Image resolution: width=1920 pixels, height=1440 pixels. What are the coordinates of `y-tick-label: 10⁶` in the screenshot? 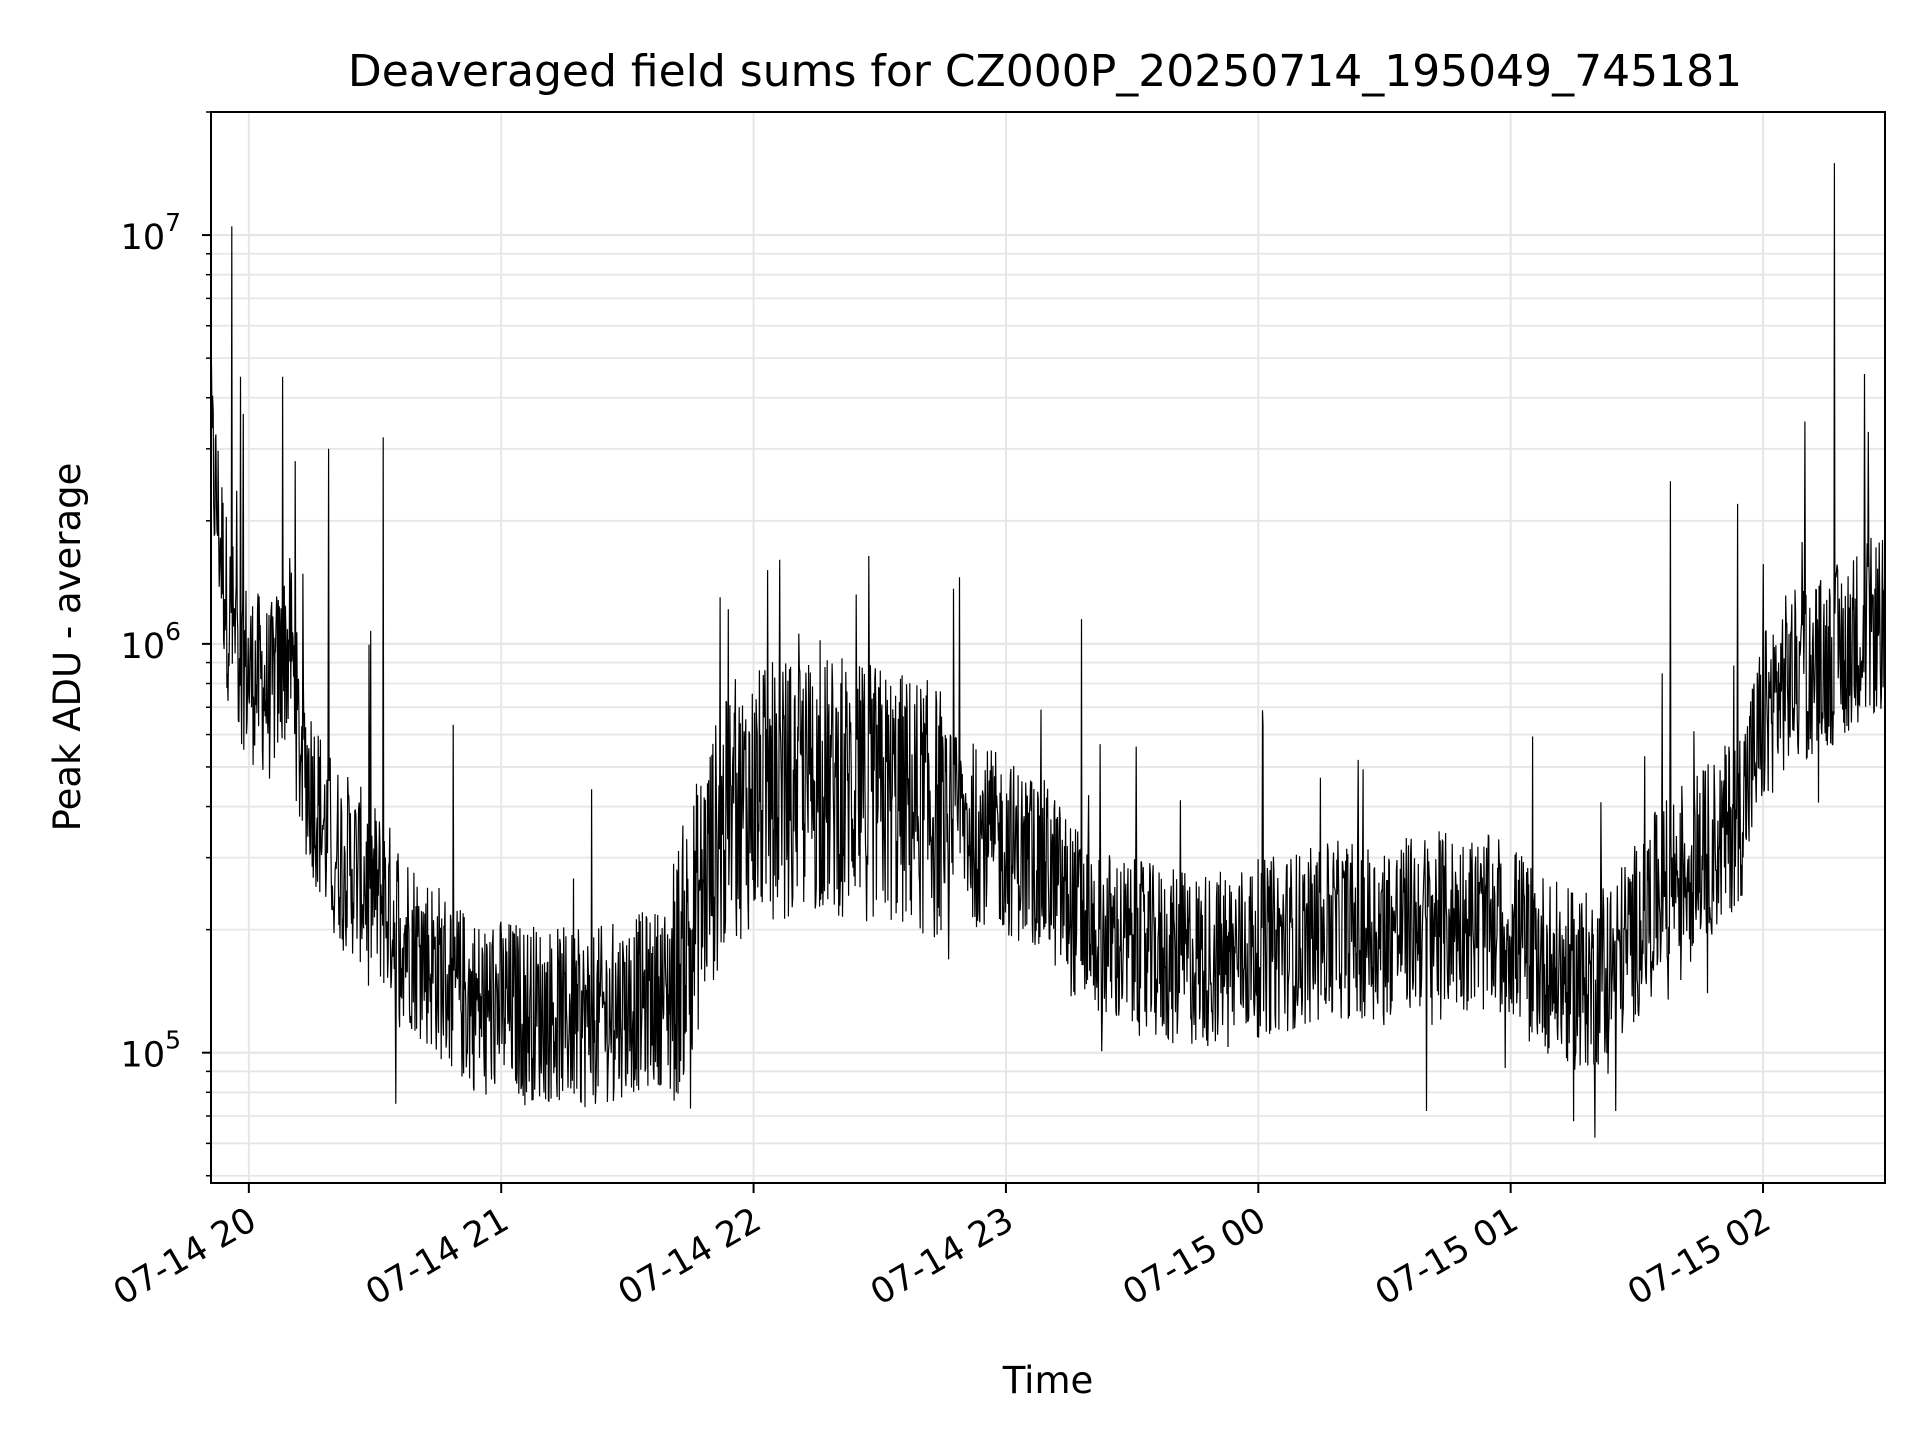 It's located at (151, 642).